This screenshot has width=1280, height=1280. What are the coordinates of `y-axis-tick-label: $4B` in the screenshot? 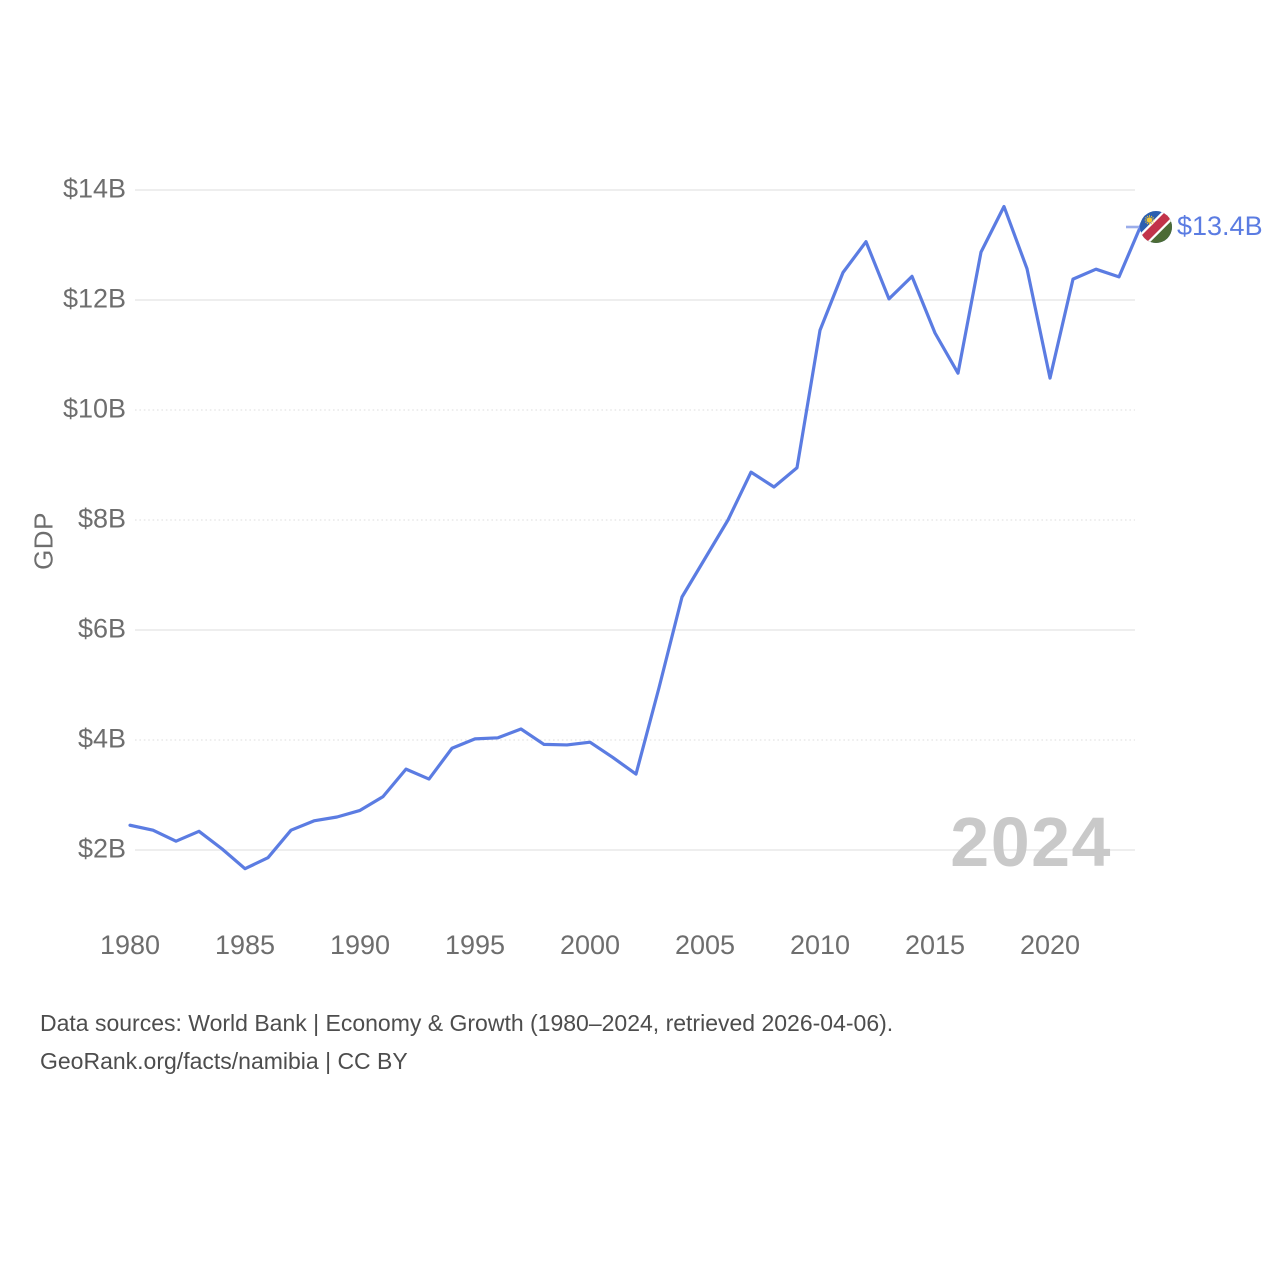 It's located at (101, 738).